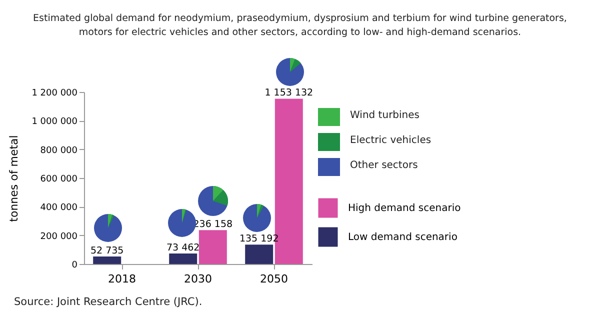  I want to click on text: Wind turbines, so click(385, 115).